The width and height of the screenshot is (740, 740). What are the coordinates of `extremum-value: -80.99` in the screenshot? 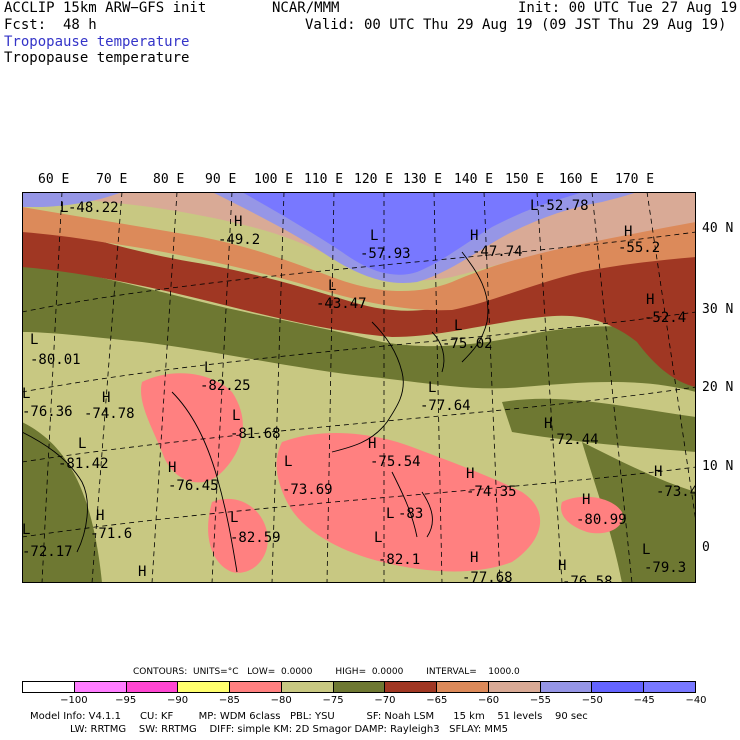 It's located at (601, 520).